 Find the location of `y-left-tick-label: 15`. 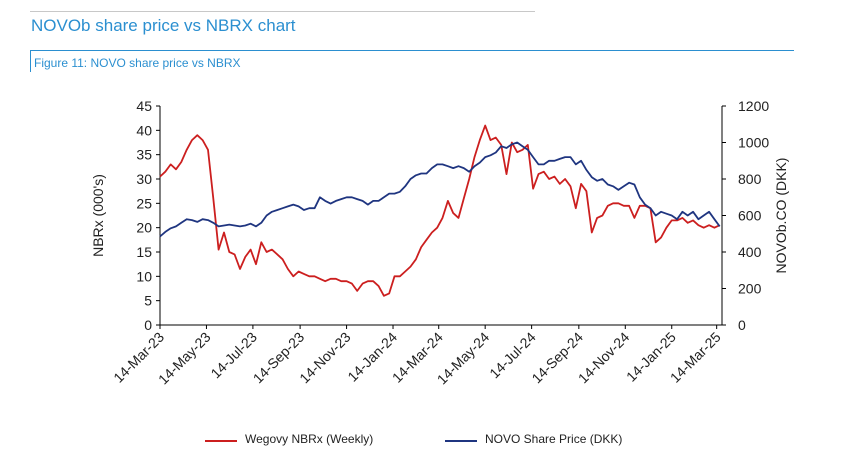

y-left-tick-label: 15 is located at coordinates (144, 252).